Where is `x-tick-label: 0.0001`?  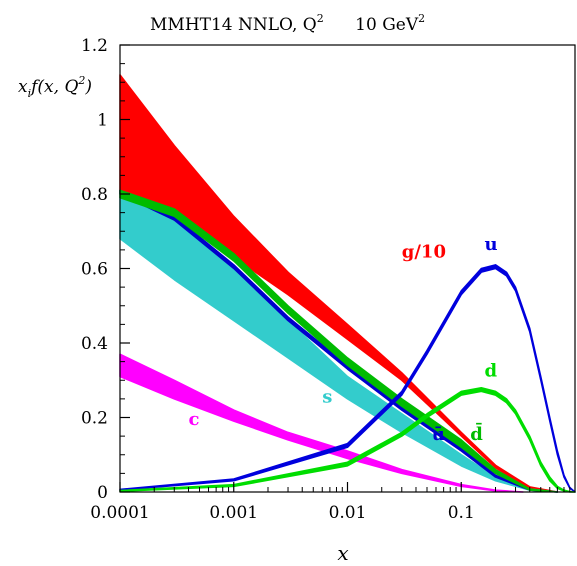
x-tick-label: 0.0001 is located at coordinates (119, 513).